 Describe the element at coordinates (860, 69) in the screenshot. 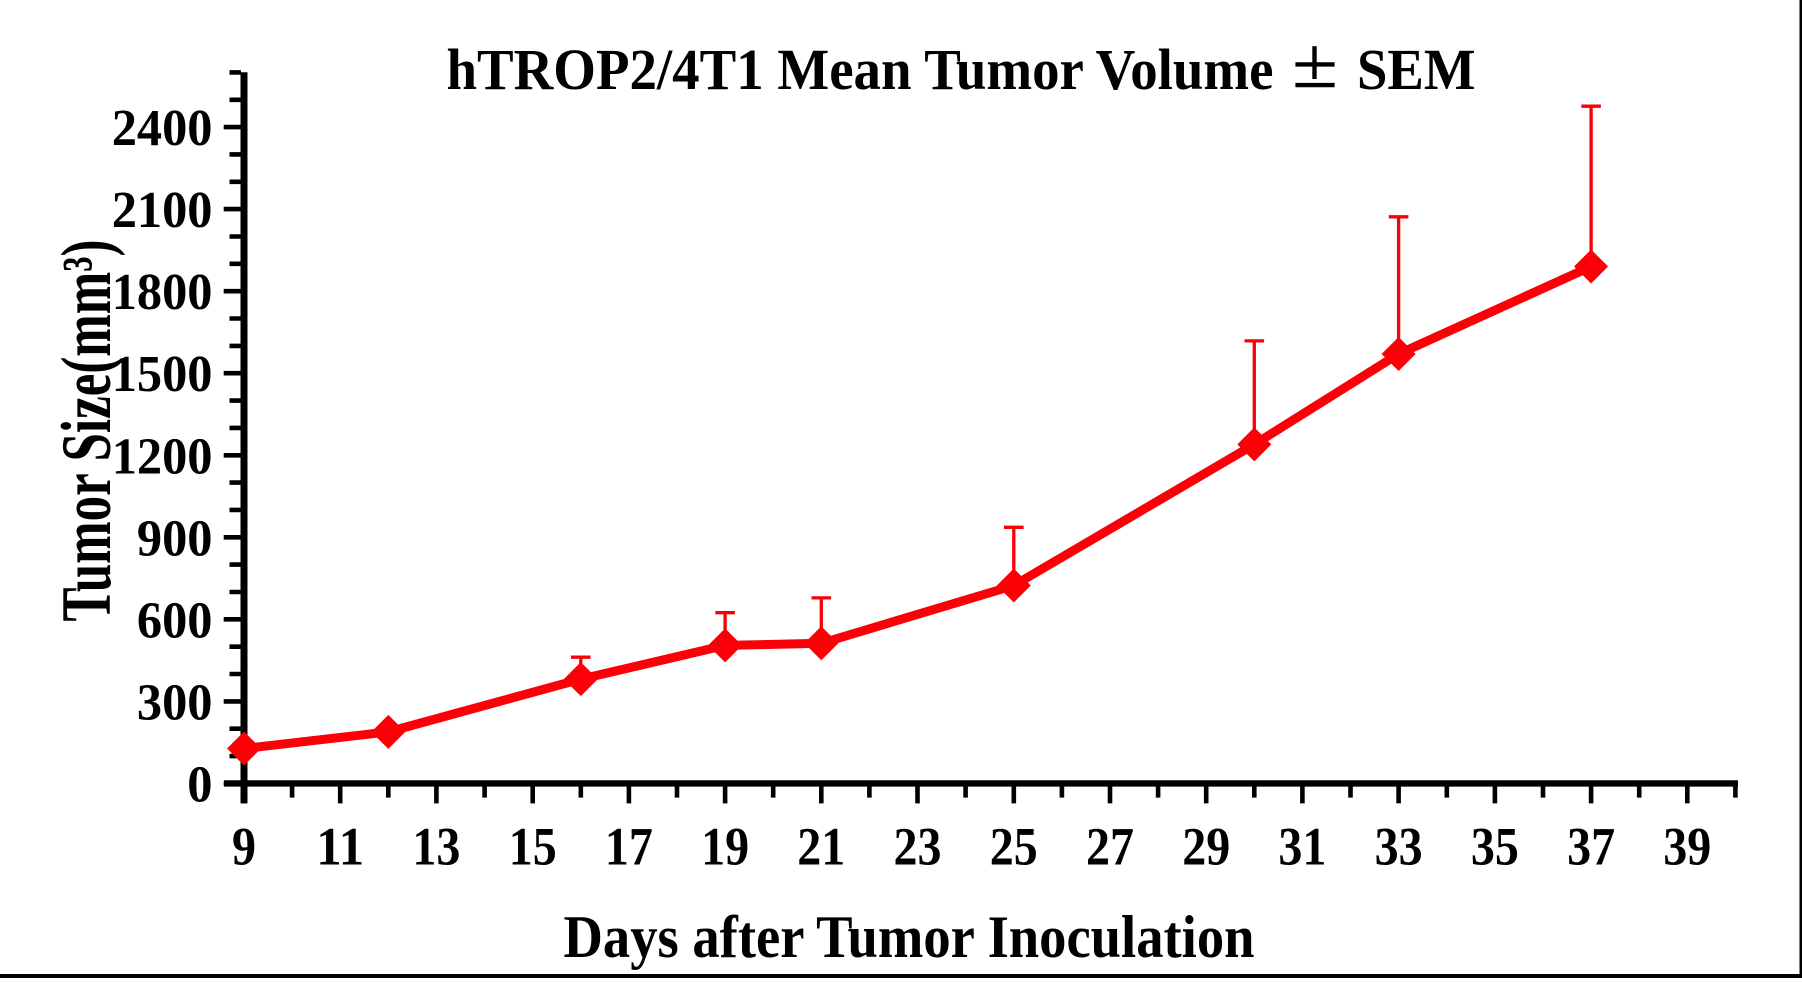

I see `svg-text: hTROP2/4T1 Mean Tumor Volume` at that location.